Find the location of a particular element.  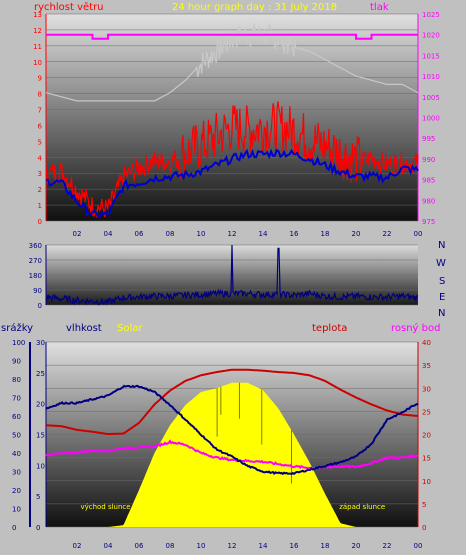

y-tick-label-rain: 60 is located at coordinates (16, 417).